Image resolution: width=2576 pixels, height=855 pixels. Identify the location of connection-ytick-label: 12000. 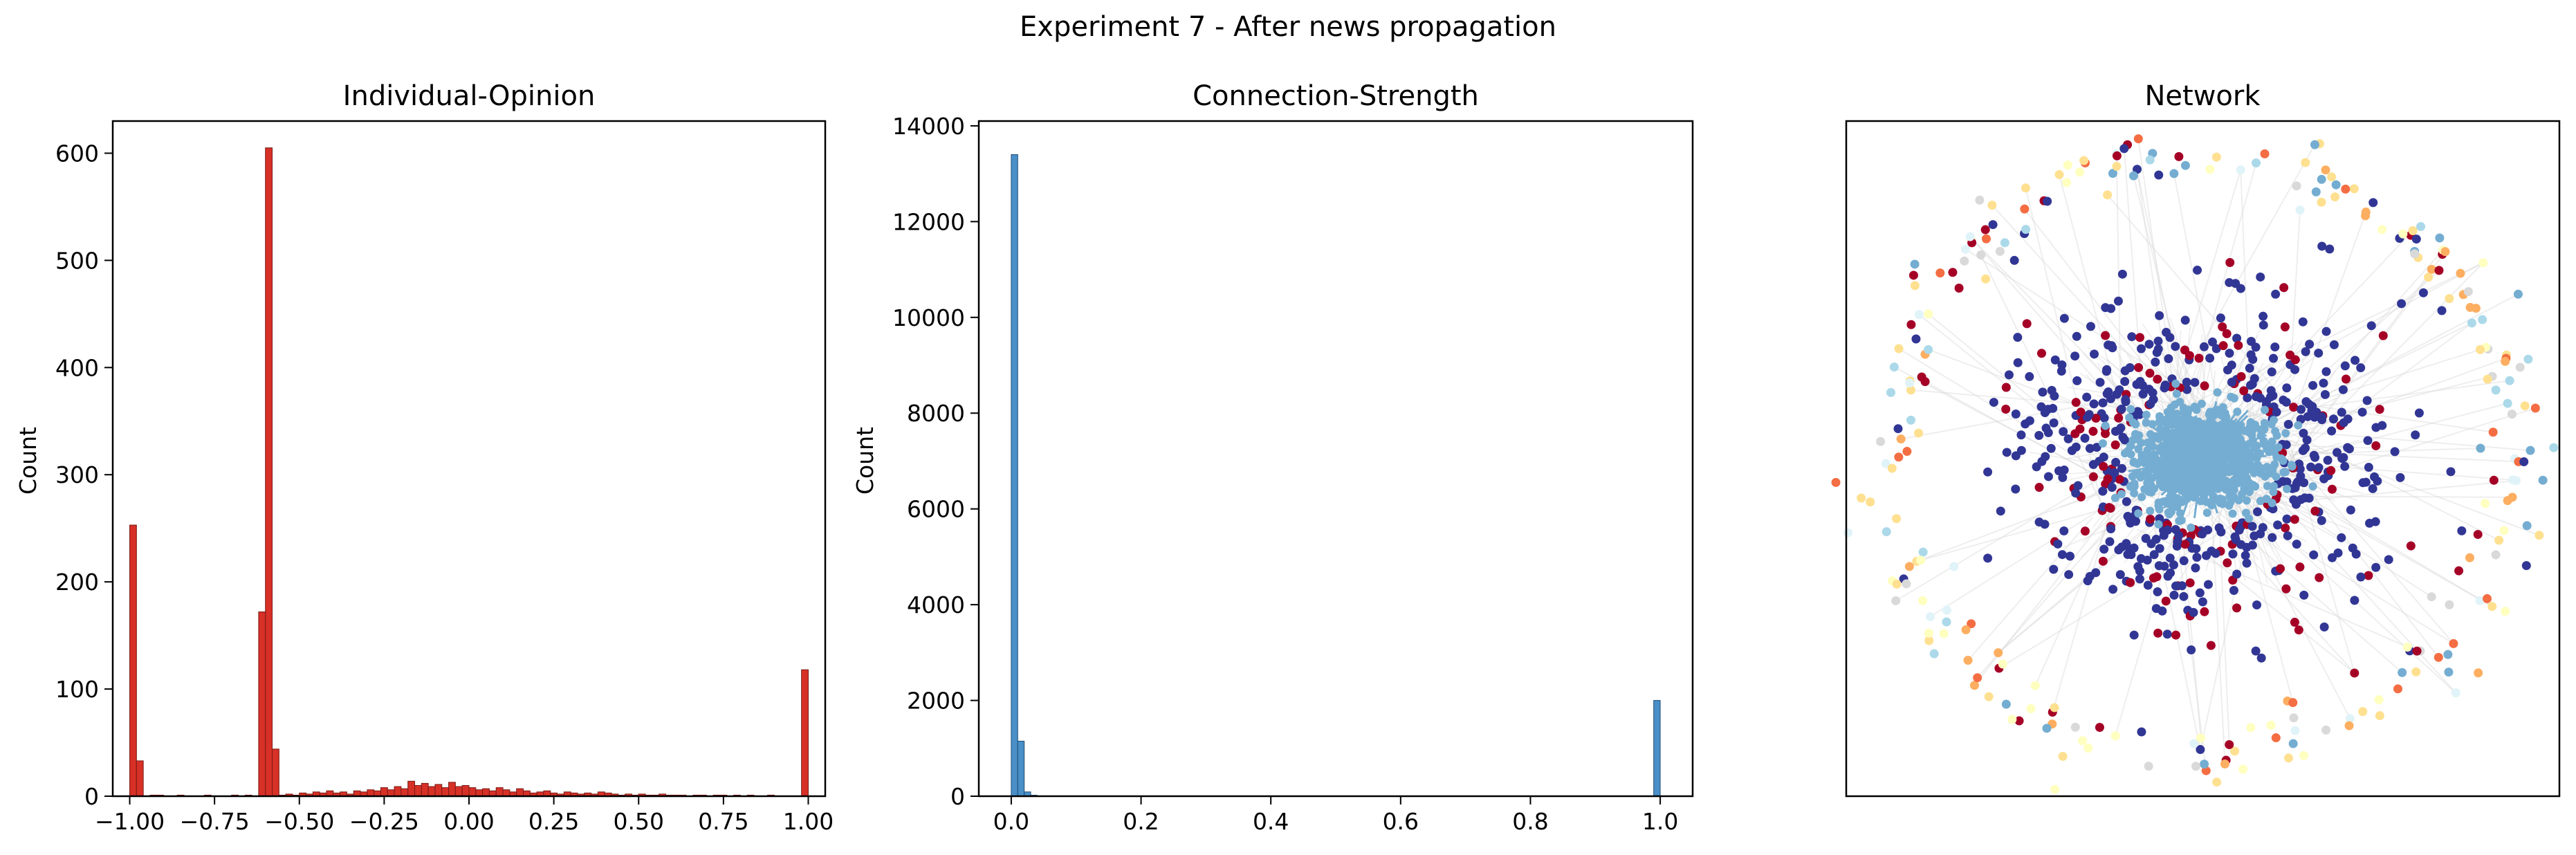
(928, 221).